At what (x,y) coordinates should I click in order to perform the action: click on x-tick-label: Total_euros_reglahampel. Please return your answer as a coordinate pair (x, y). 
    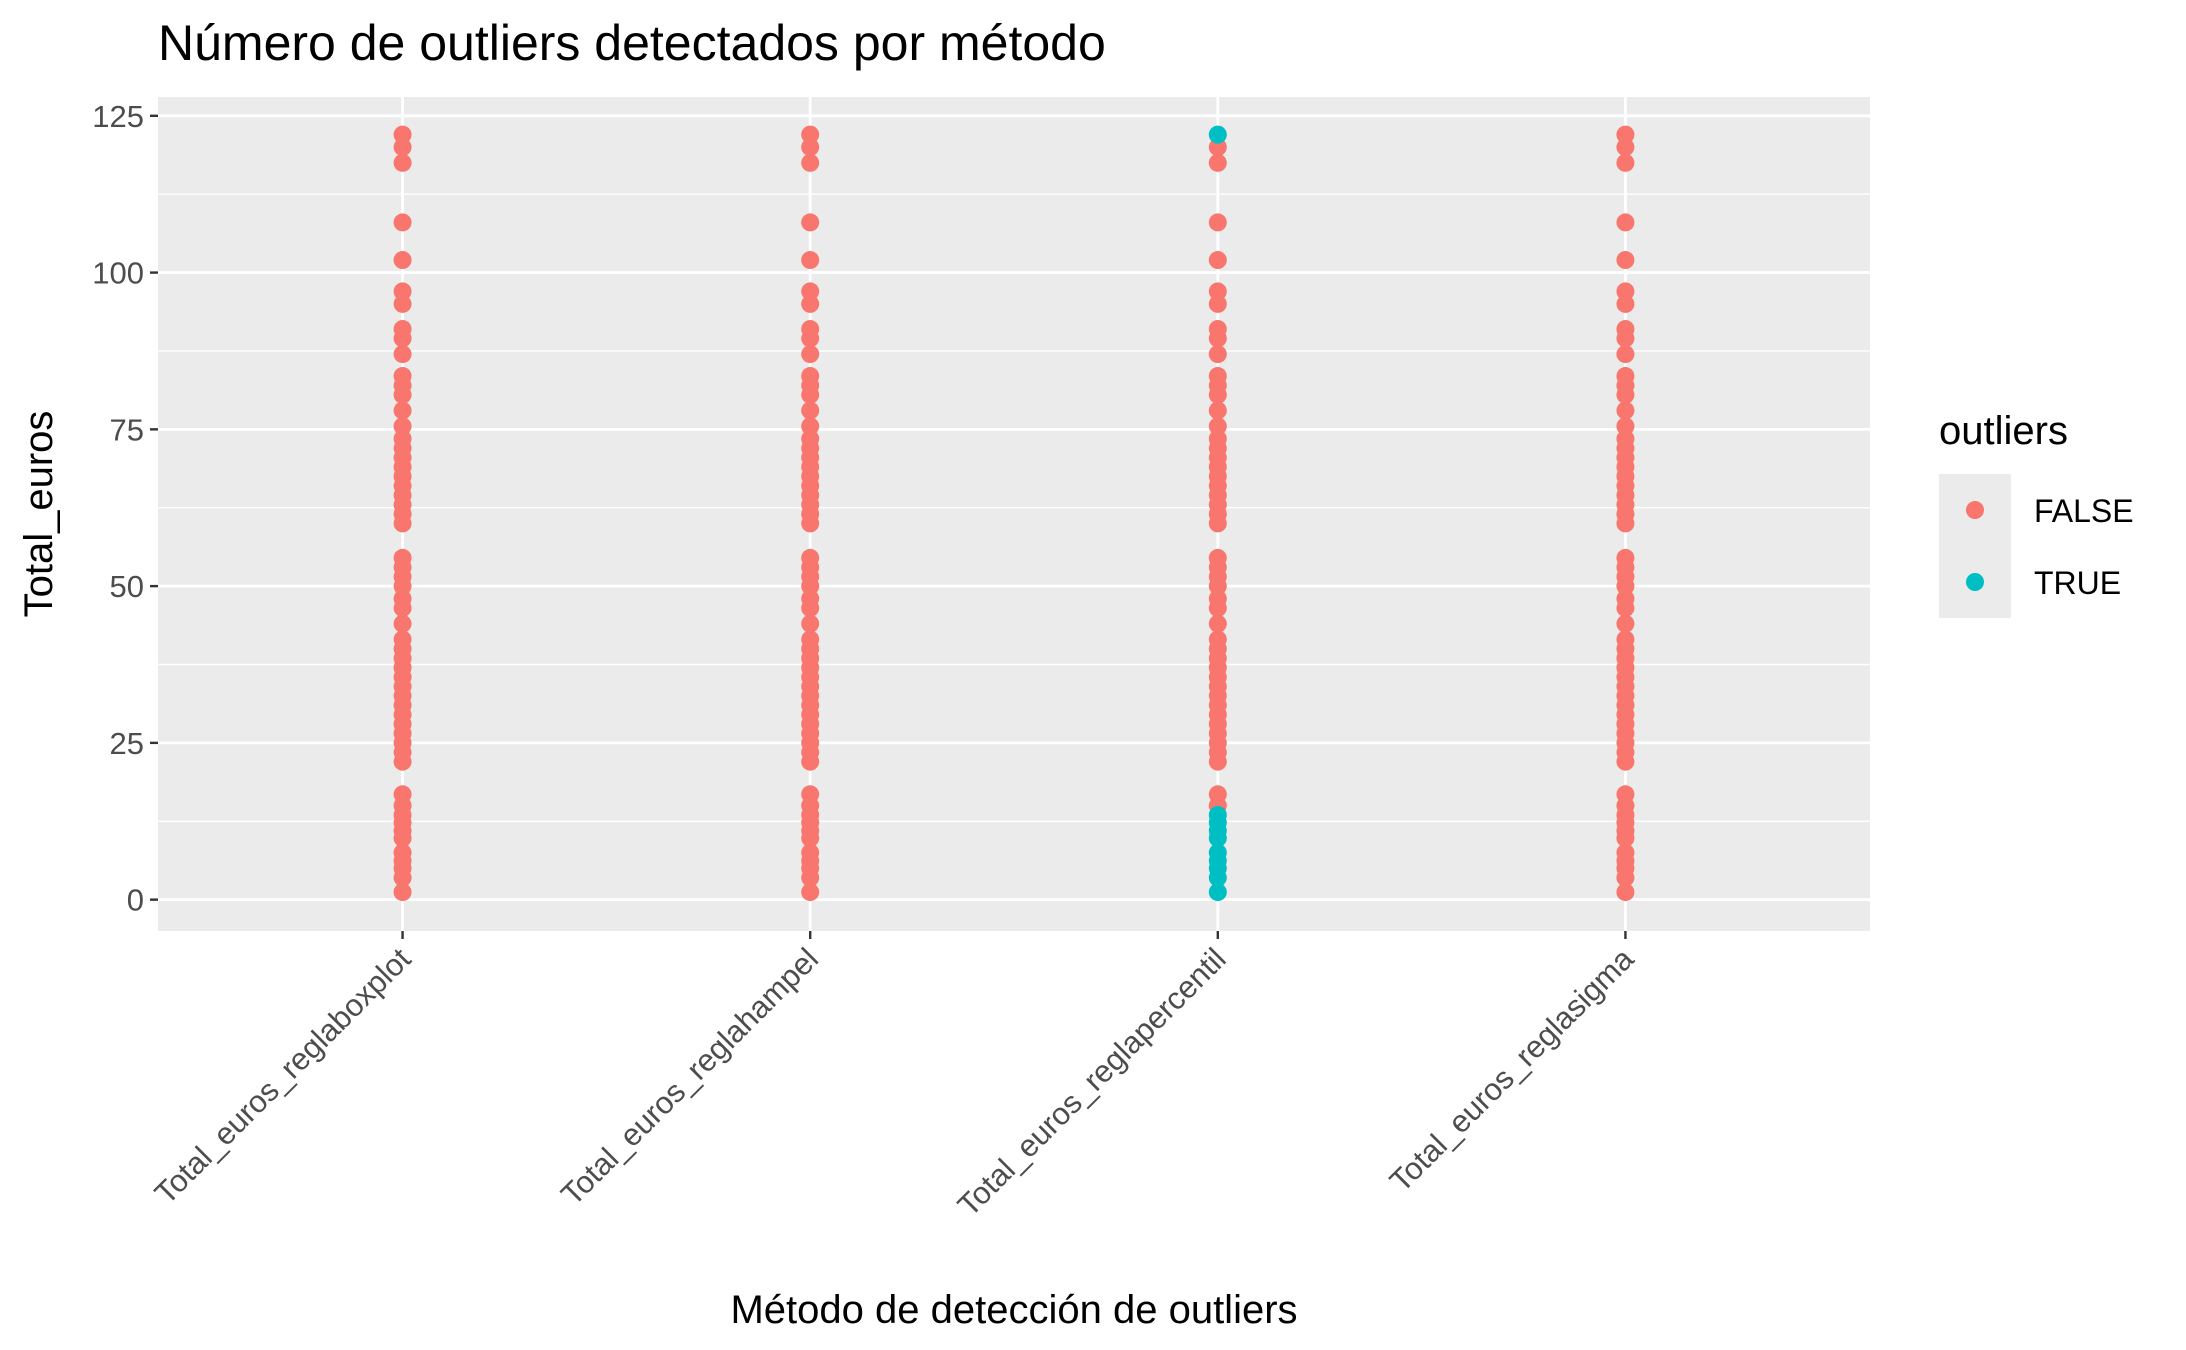
    Looking at the image, I should click on (689, 1076).